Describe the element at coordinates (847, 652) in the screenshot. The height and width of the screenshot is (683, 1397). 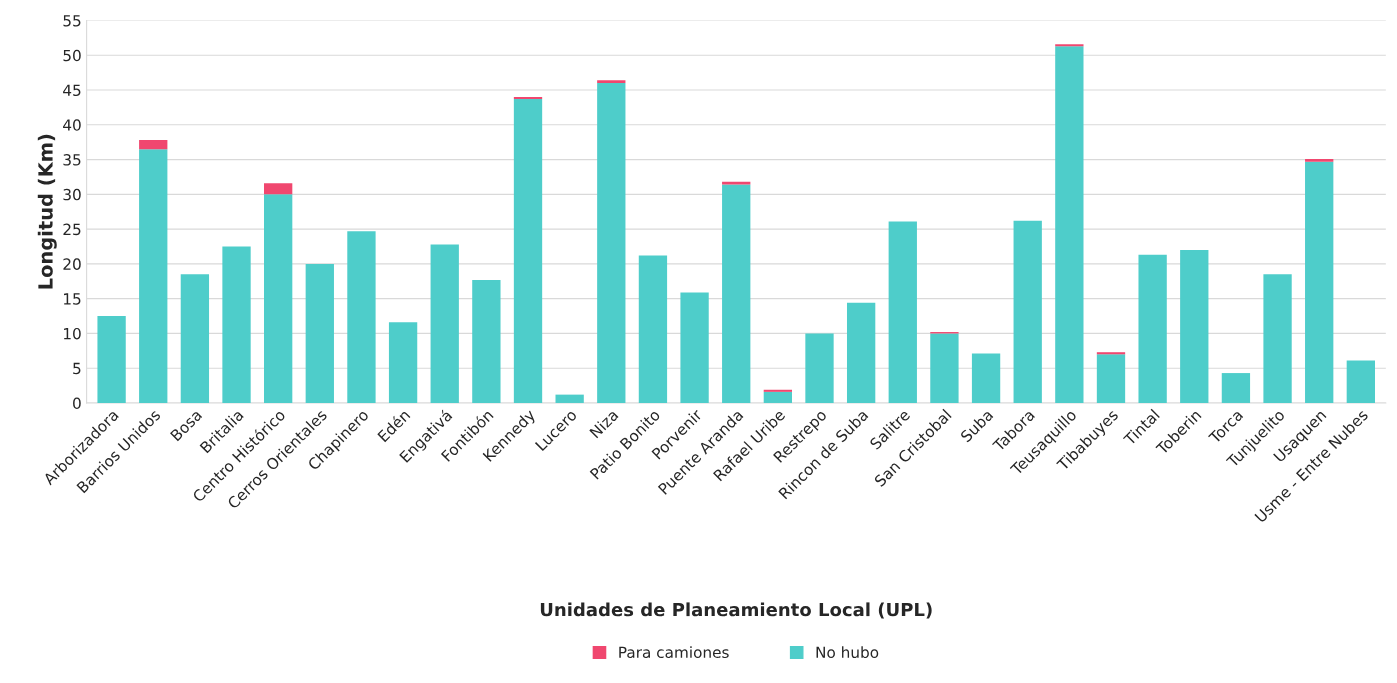
I see `legend-label: No hubo` at that location.